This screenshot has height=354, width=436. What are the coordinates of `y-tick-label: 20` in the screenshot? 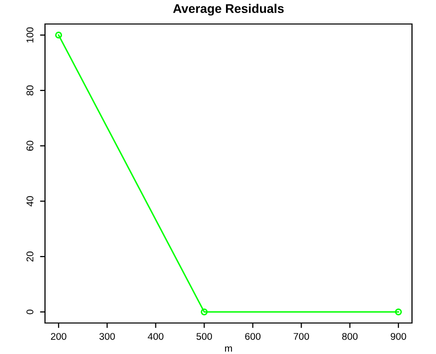 It's located at (30, 257).